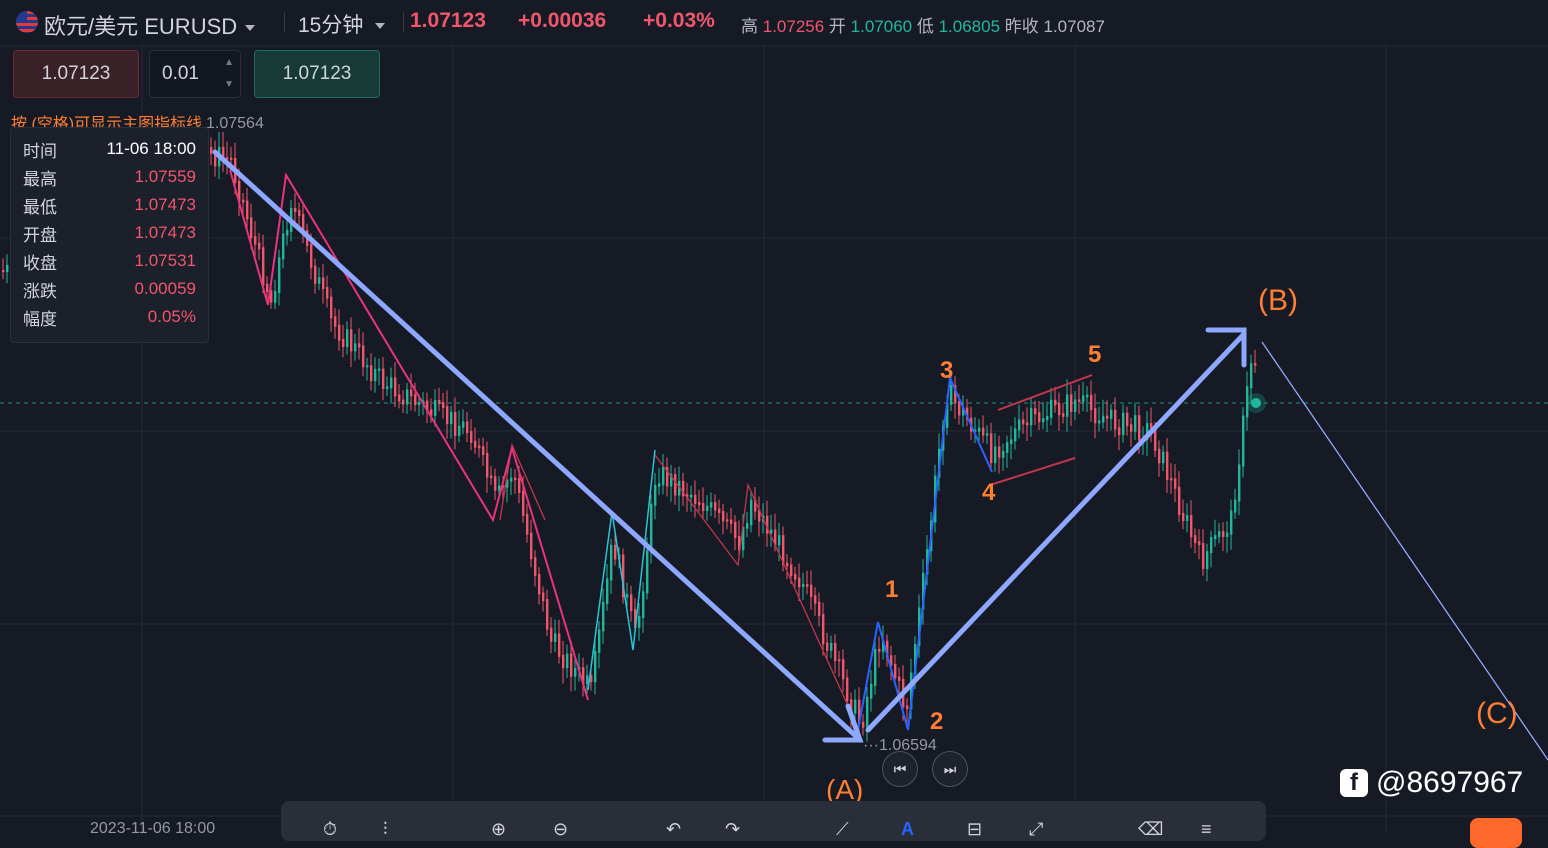  Describe the element at coordinates (91, 26) in the screenshot. I see `symbol-name: 欧元/美元` at that location.